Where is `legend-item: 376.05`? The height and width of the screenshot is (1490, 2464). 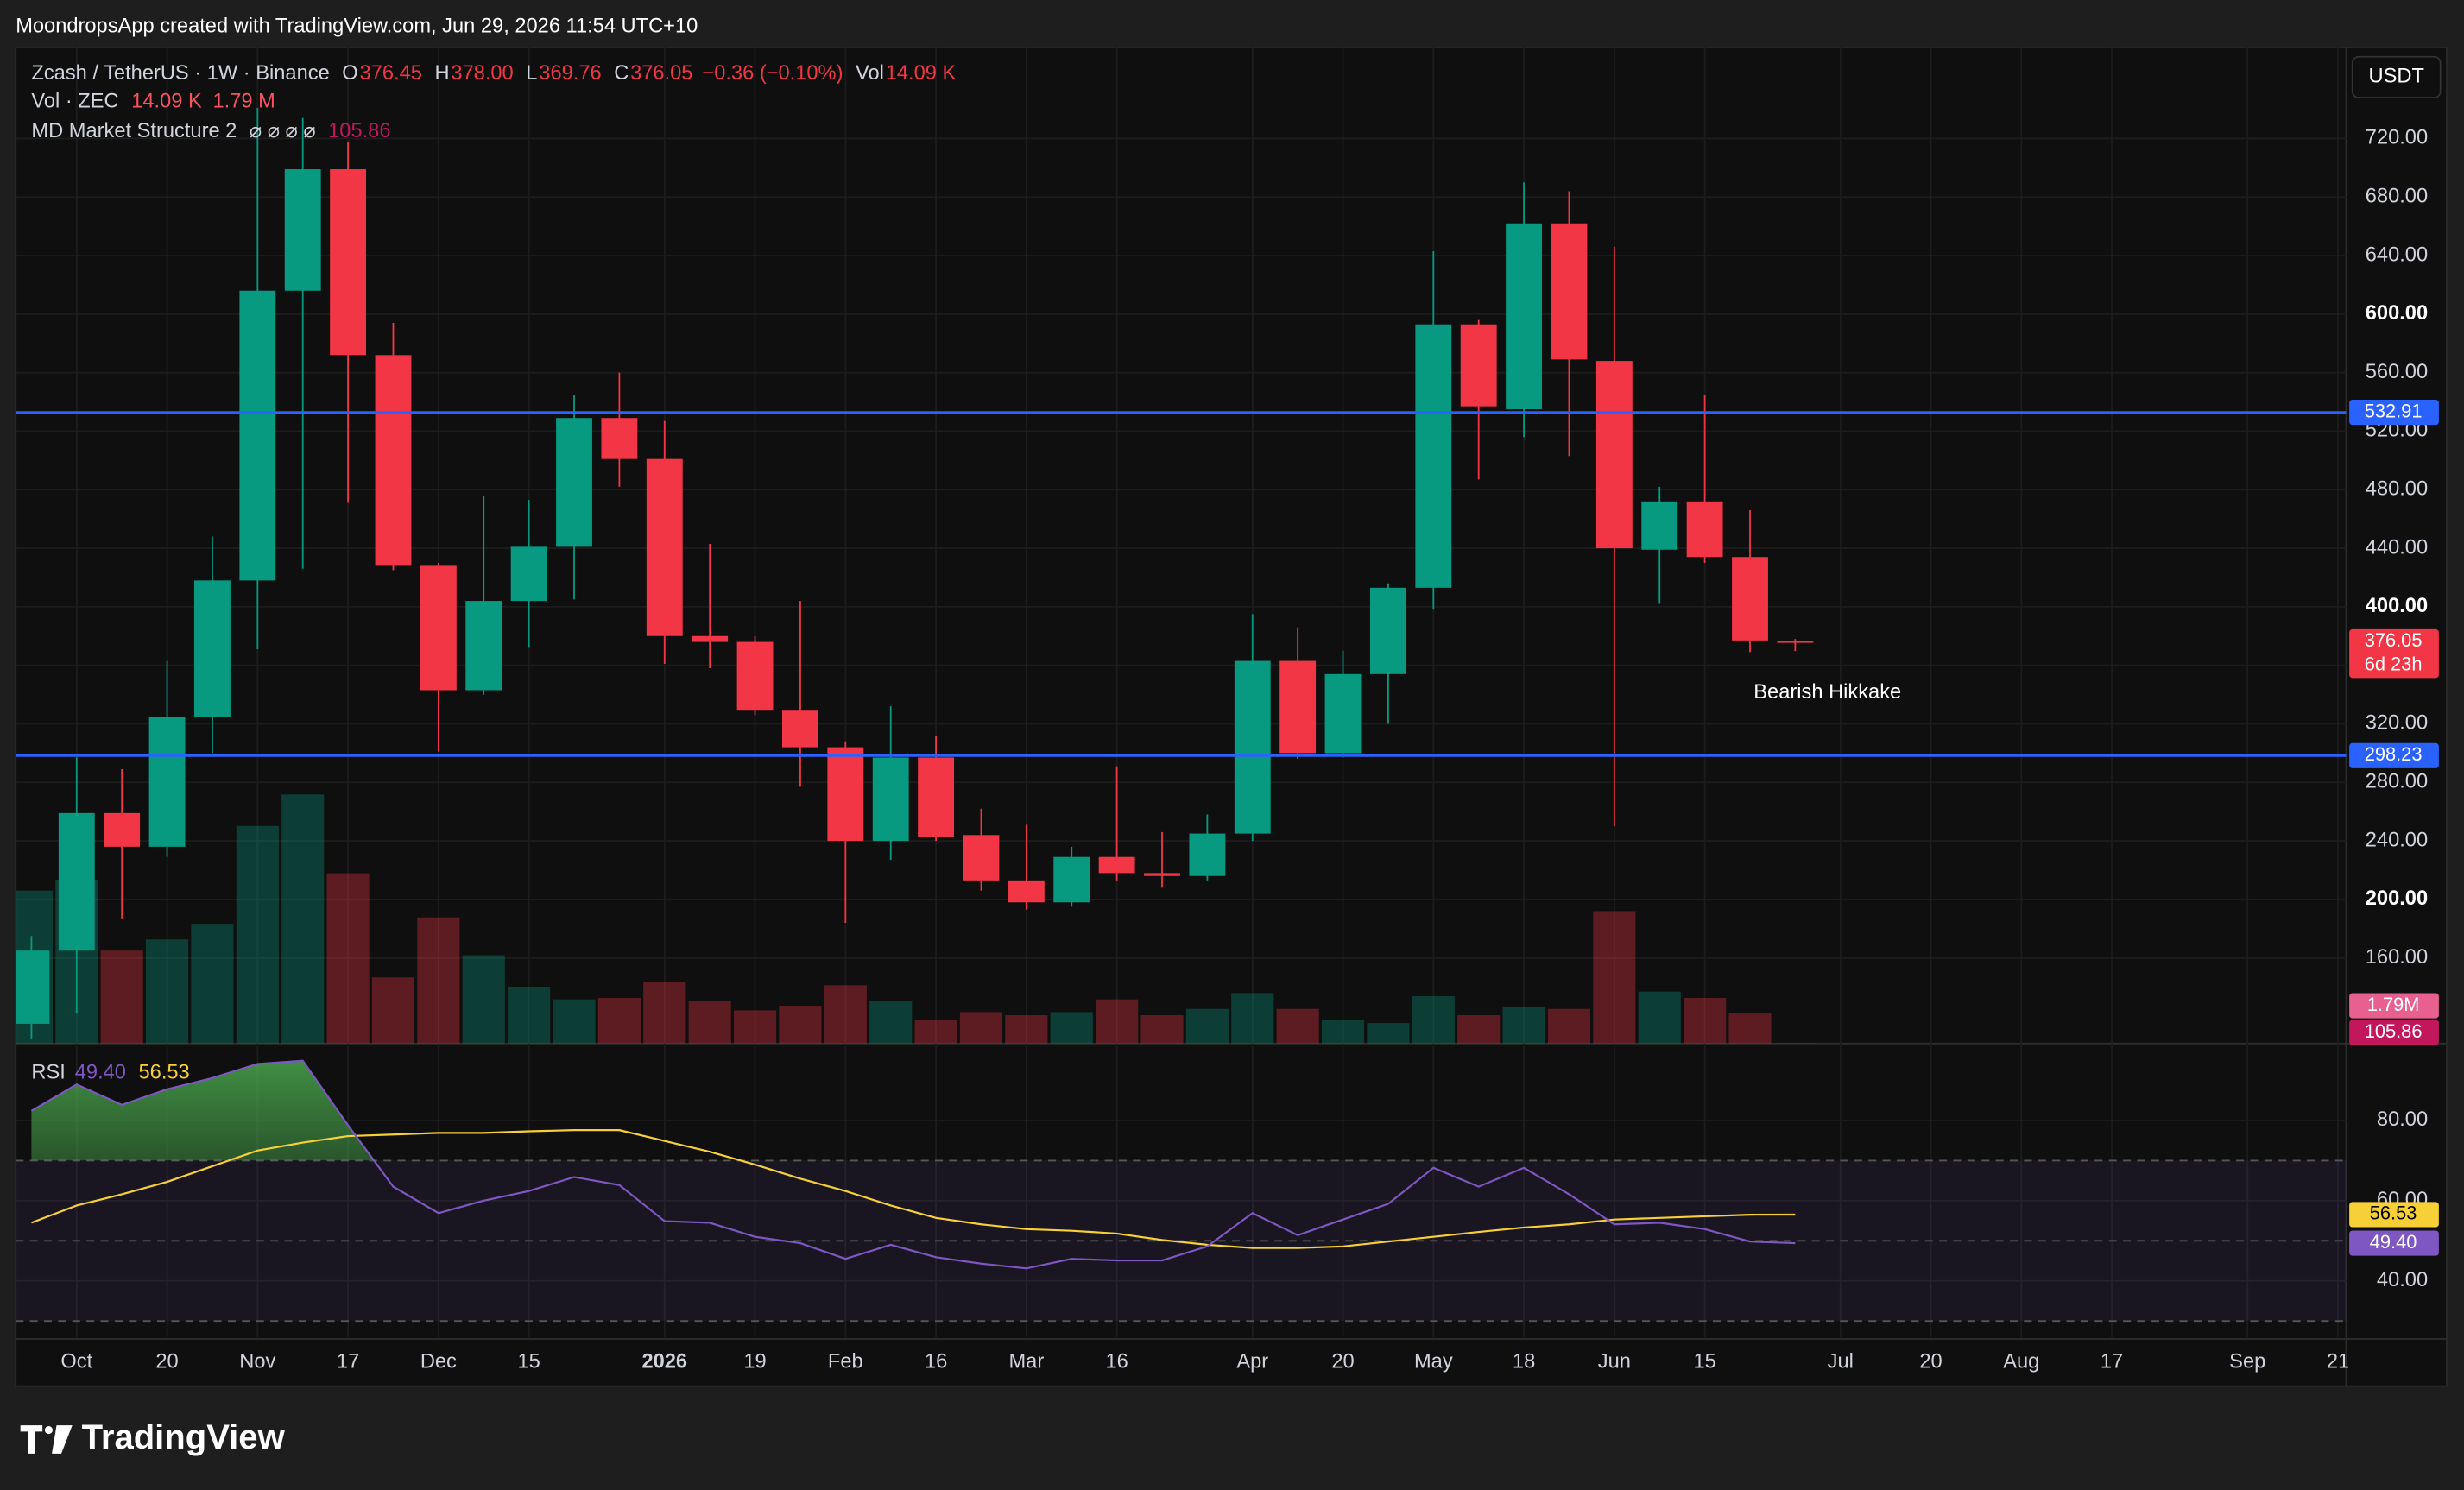 legend-item: 376.05 is located at coordinates (661, 73).